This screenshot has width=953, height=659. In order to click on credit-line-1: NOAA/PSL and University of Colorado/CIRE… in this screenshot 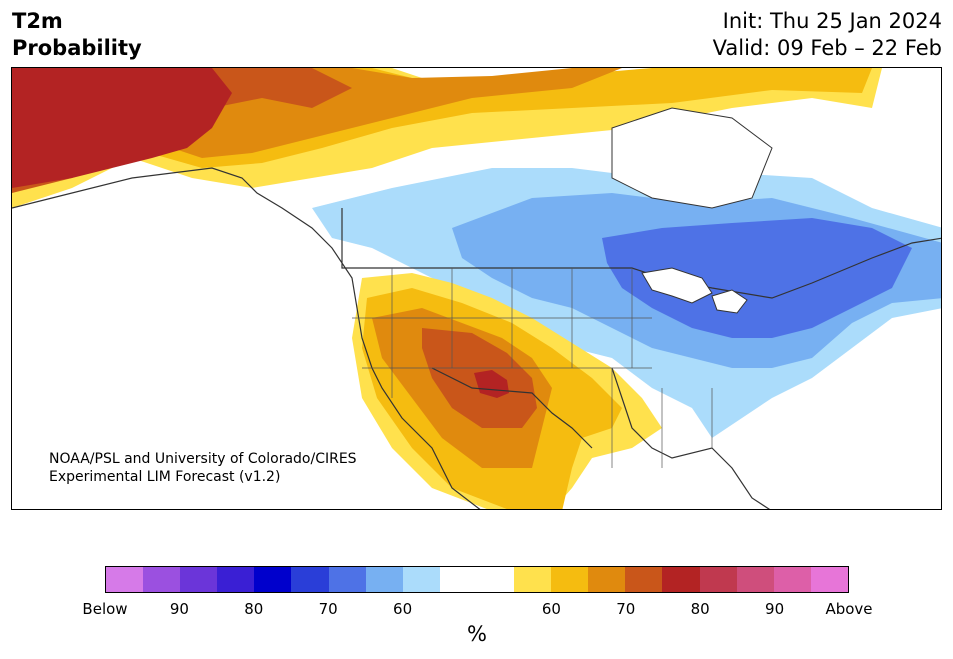, I will do `click(203, 459)`.